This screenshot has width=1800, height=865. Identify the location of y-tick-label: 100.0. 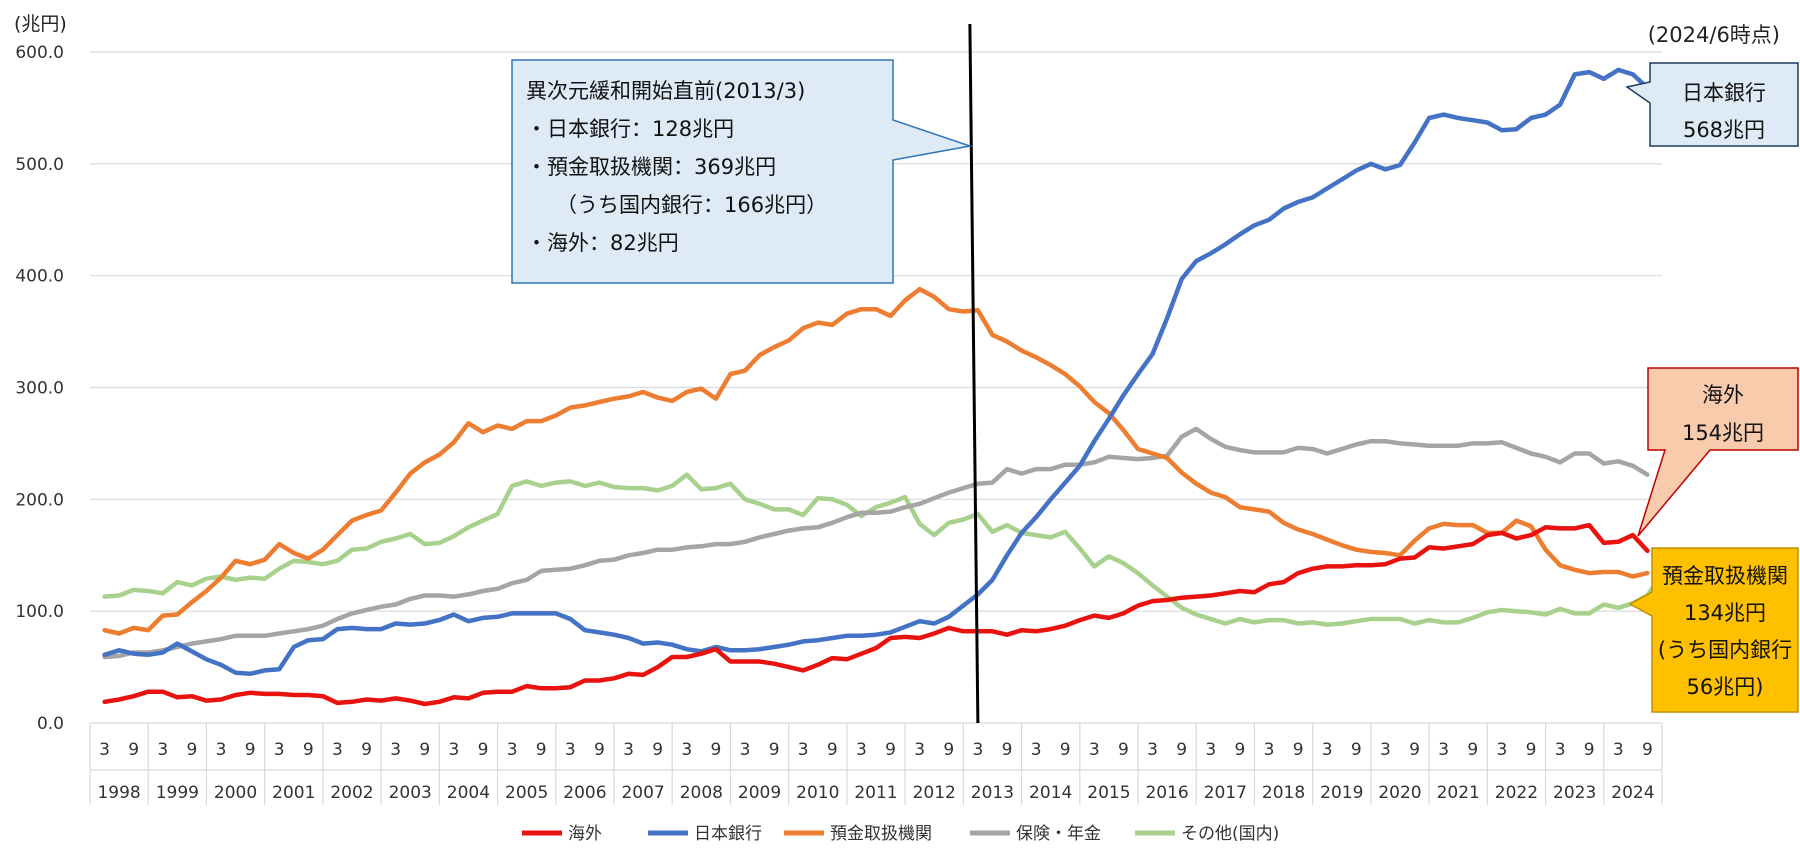
(39, 612).